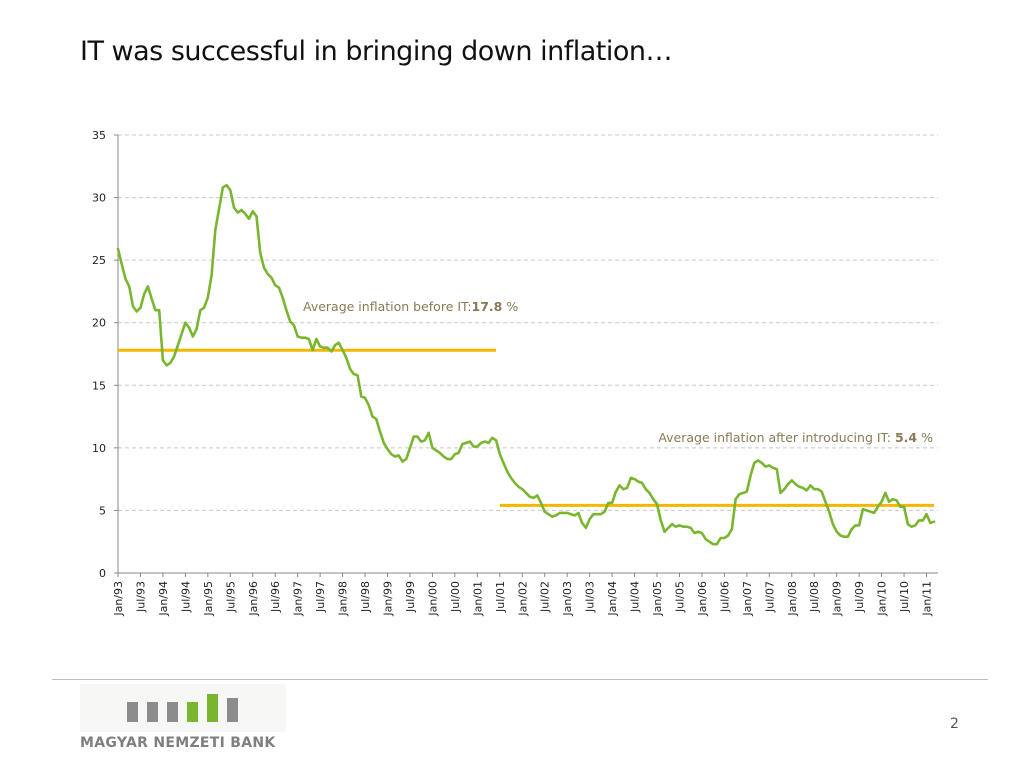 The height and width of the screenshot is (768, 1024). I want to click on x-tick-label-Jul/00: Jul/00, so click(455, 597).